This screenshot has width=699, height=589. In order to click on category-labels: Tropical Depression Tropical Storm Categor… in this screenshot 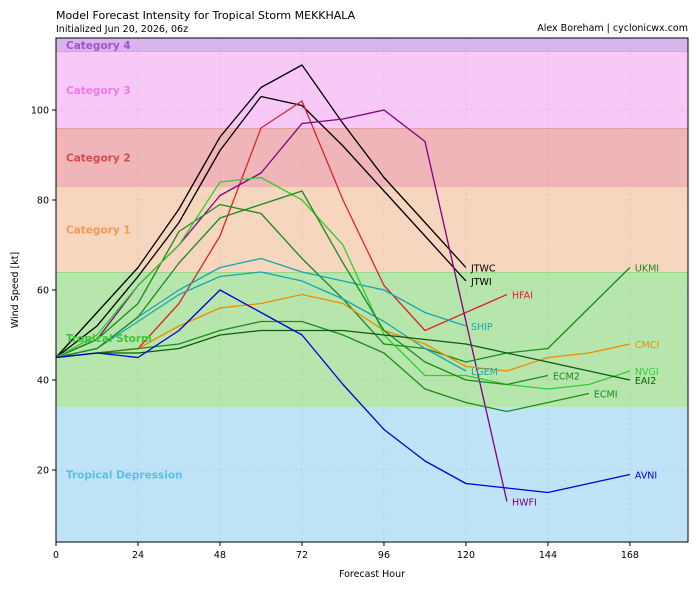, I will do `click(124, 261)`.